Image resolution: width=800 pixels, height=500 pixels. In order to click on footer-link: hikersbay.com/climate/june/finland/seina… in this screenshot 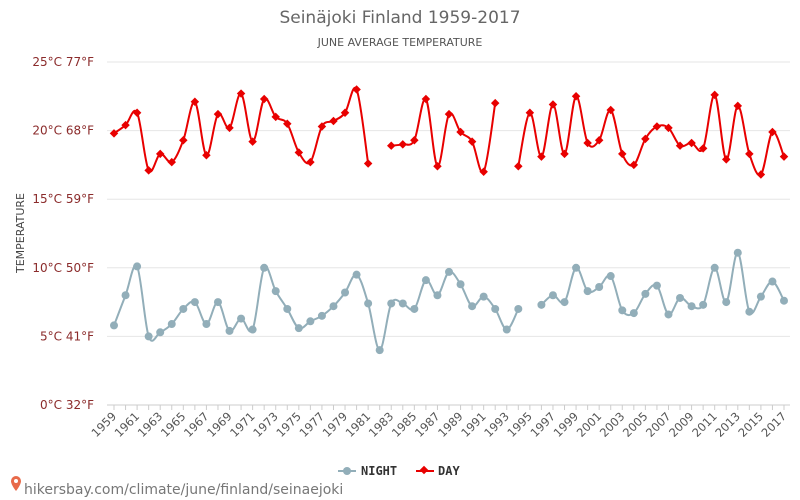, I will do `click(177, 487)`.